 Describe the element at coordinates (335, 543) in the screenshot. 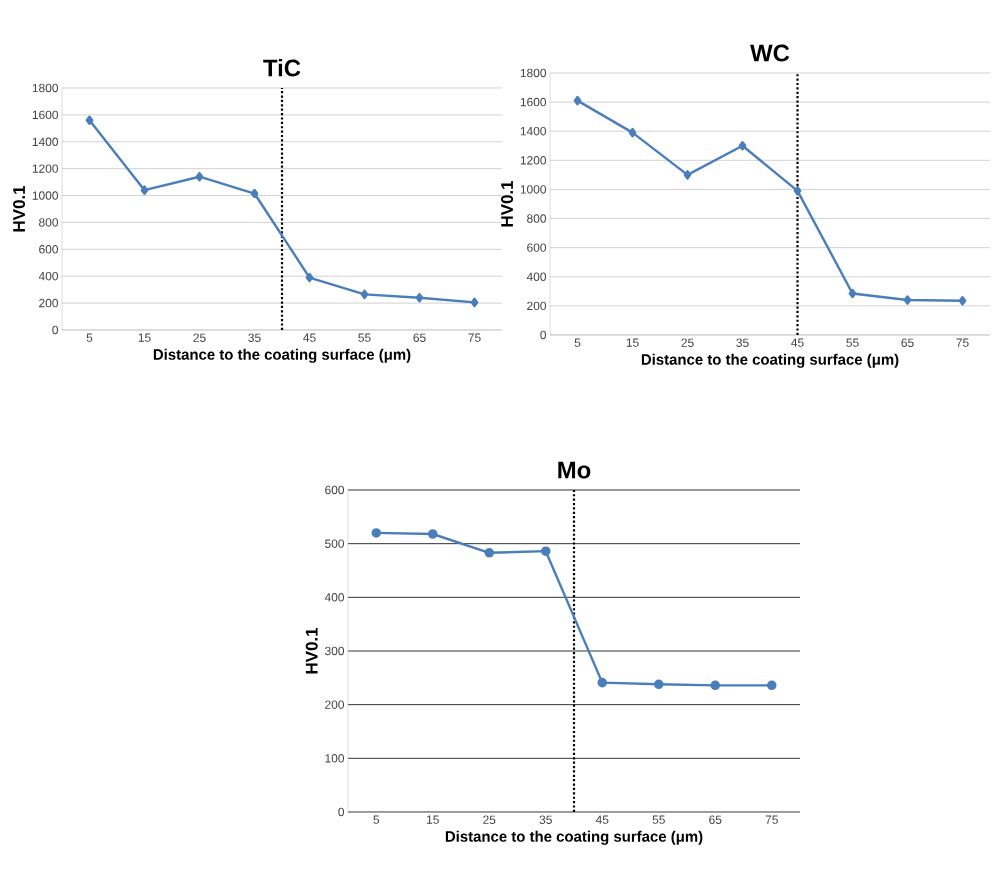

I see `y-tick-label: 500` at that location.